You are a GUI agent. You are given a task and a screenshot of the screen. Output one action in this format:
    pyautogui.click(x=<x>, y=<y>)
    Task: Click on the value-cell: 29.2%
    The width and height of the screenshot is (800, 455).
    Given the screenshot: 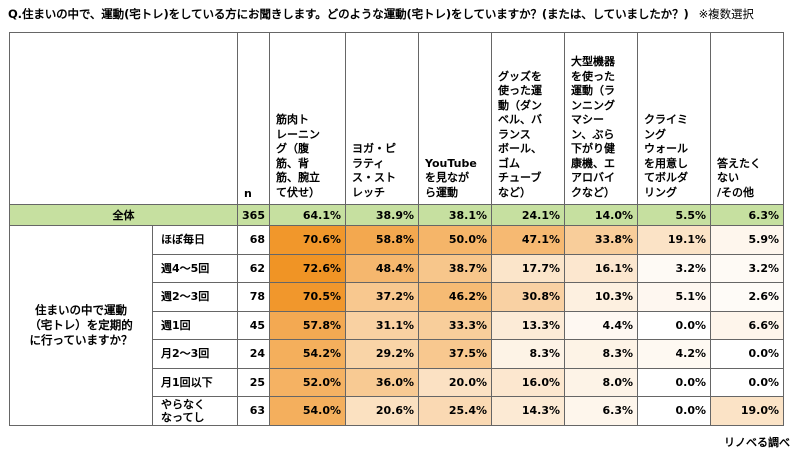 What is the action you would take?
    pyautogui.click(x=382, y=354)
    